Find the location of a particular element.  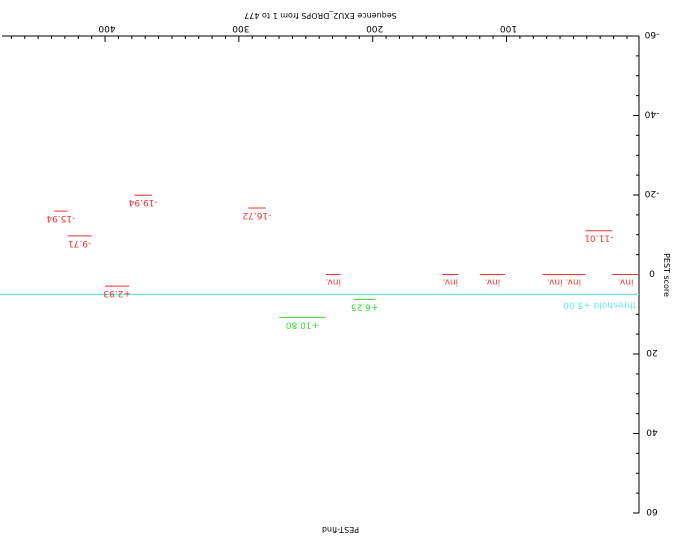

y-tick-label: -40 is located at coordinates (651, 114).